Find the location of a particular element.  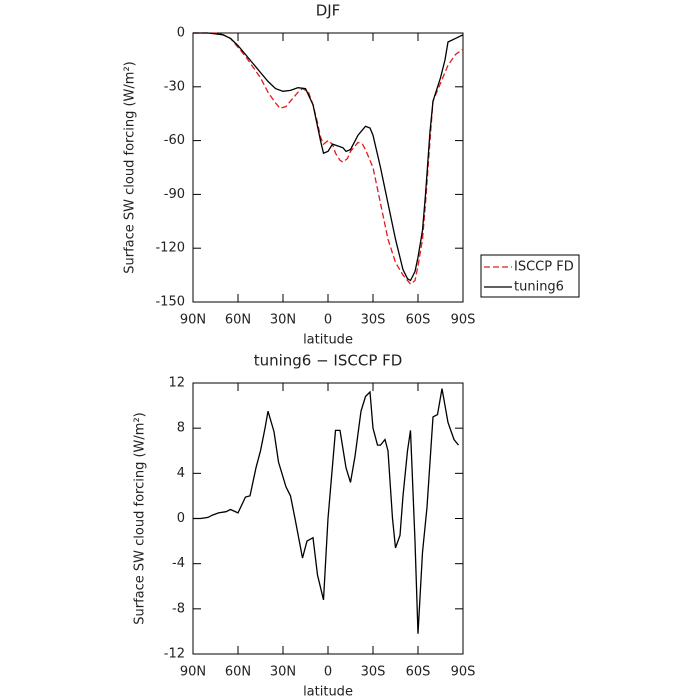

y-tick-label: 12 is located at coordinates (176, 383).